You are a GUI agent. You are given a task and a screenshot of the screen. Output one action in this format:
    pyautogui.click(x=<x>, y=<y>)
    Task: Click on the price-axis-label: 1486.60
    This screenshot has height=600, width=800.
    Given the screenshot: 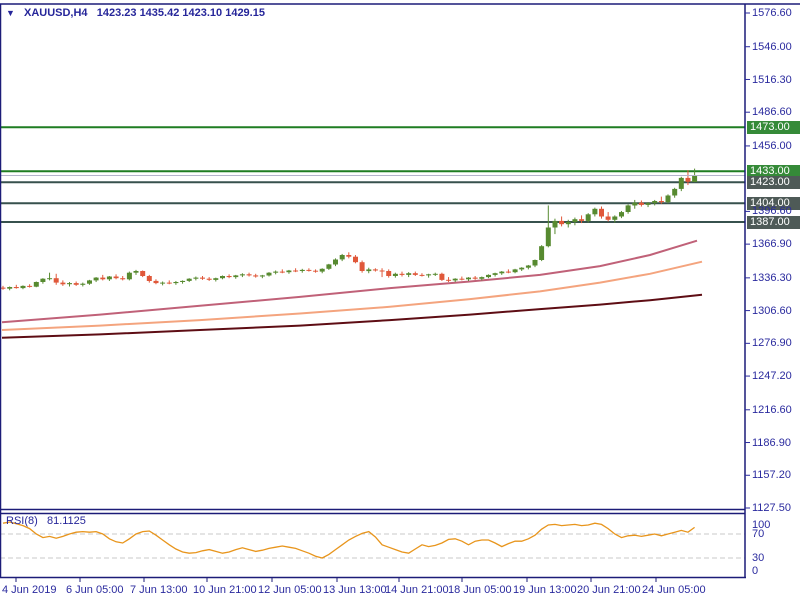 What is the action you would take?
    pyautogui.click(x=772, y=112)
    